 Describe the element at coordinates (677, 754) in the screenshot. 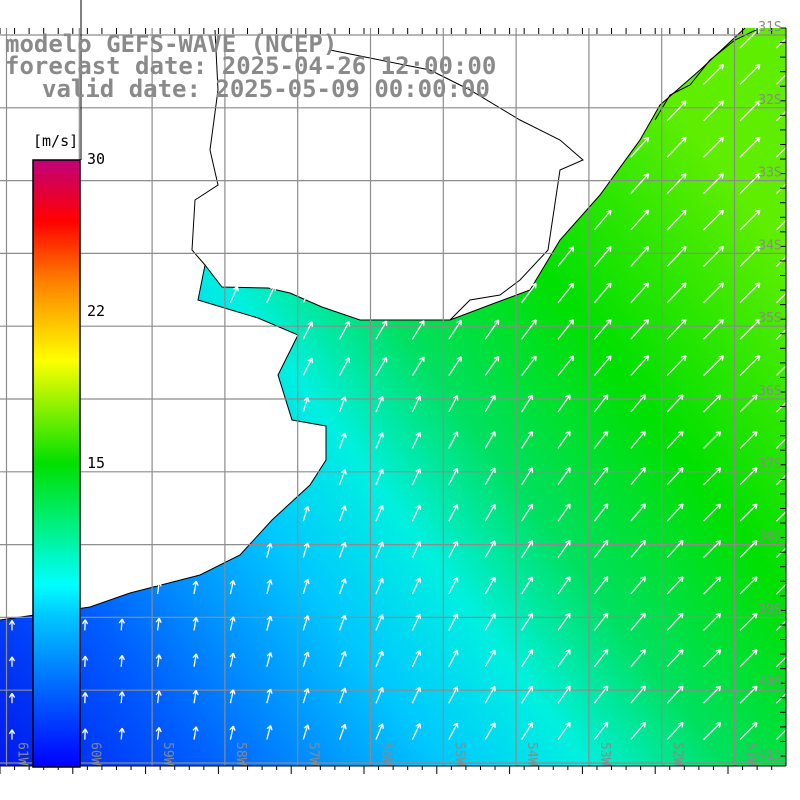

I see `longitude-label: 52W` at that location.